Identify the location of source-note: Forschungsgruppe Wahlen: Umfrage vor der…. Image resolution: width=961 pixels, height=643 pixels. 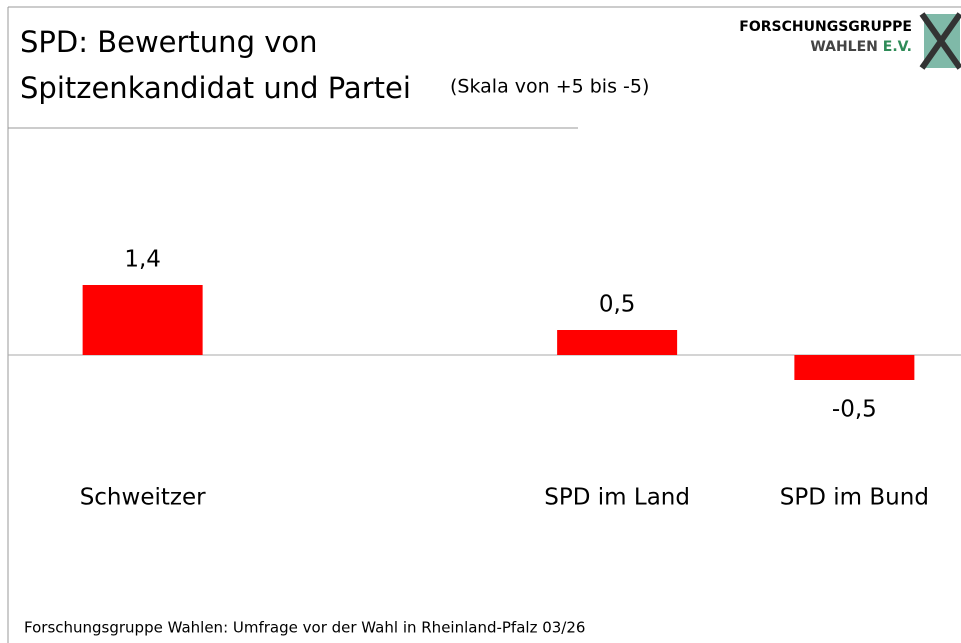
(304, 628).